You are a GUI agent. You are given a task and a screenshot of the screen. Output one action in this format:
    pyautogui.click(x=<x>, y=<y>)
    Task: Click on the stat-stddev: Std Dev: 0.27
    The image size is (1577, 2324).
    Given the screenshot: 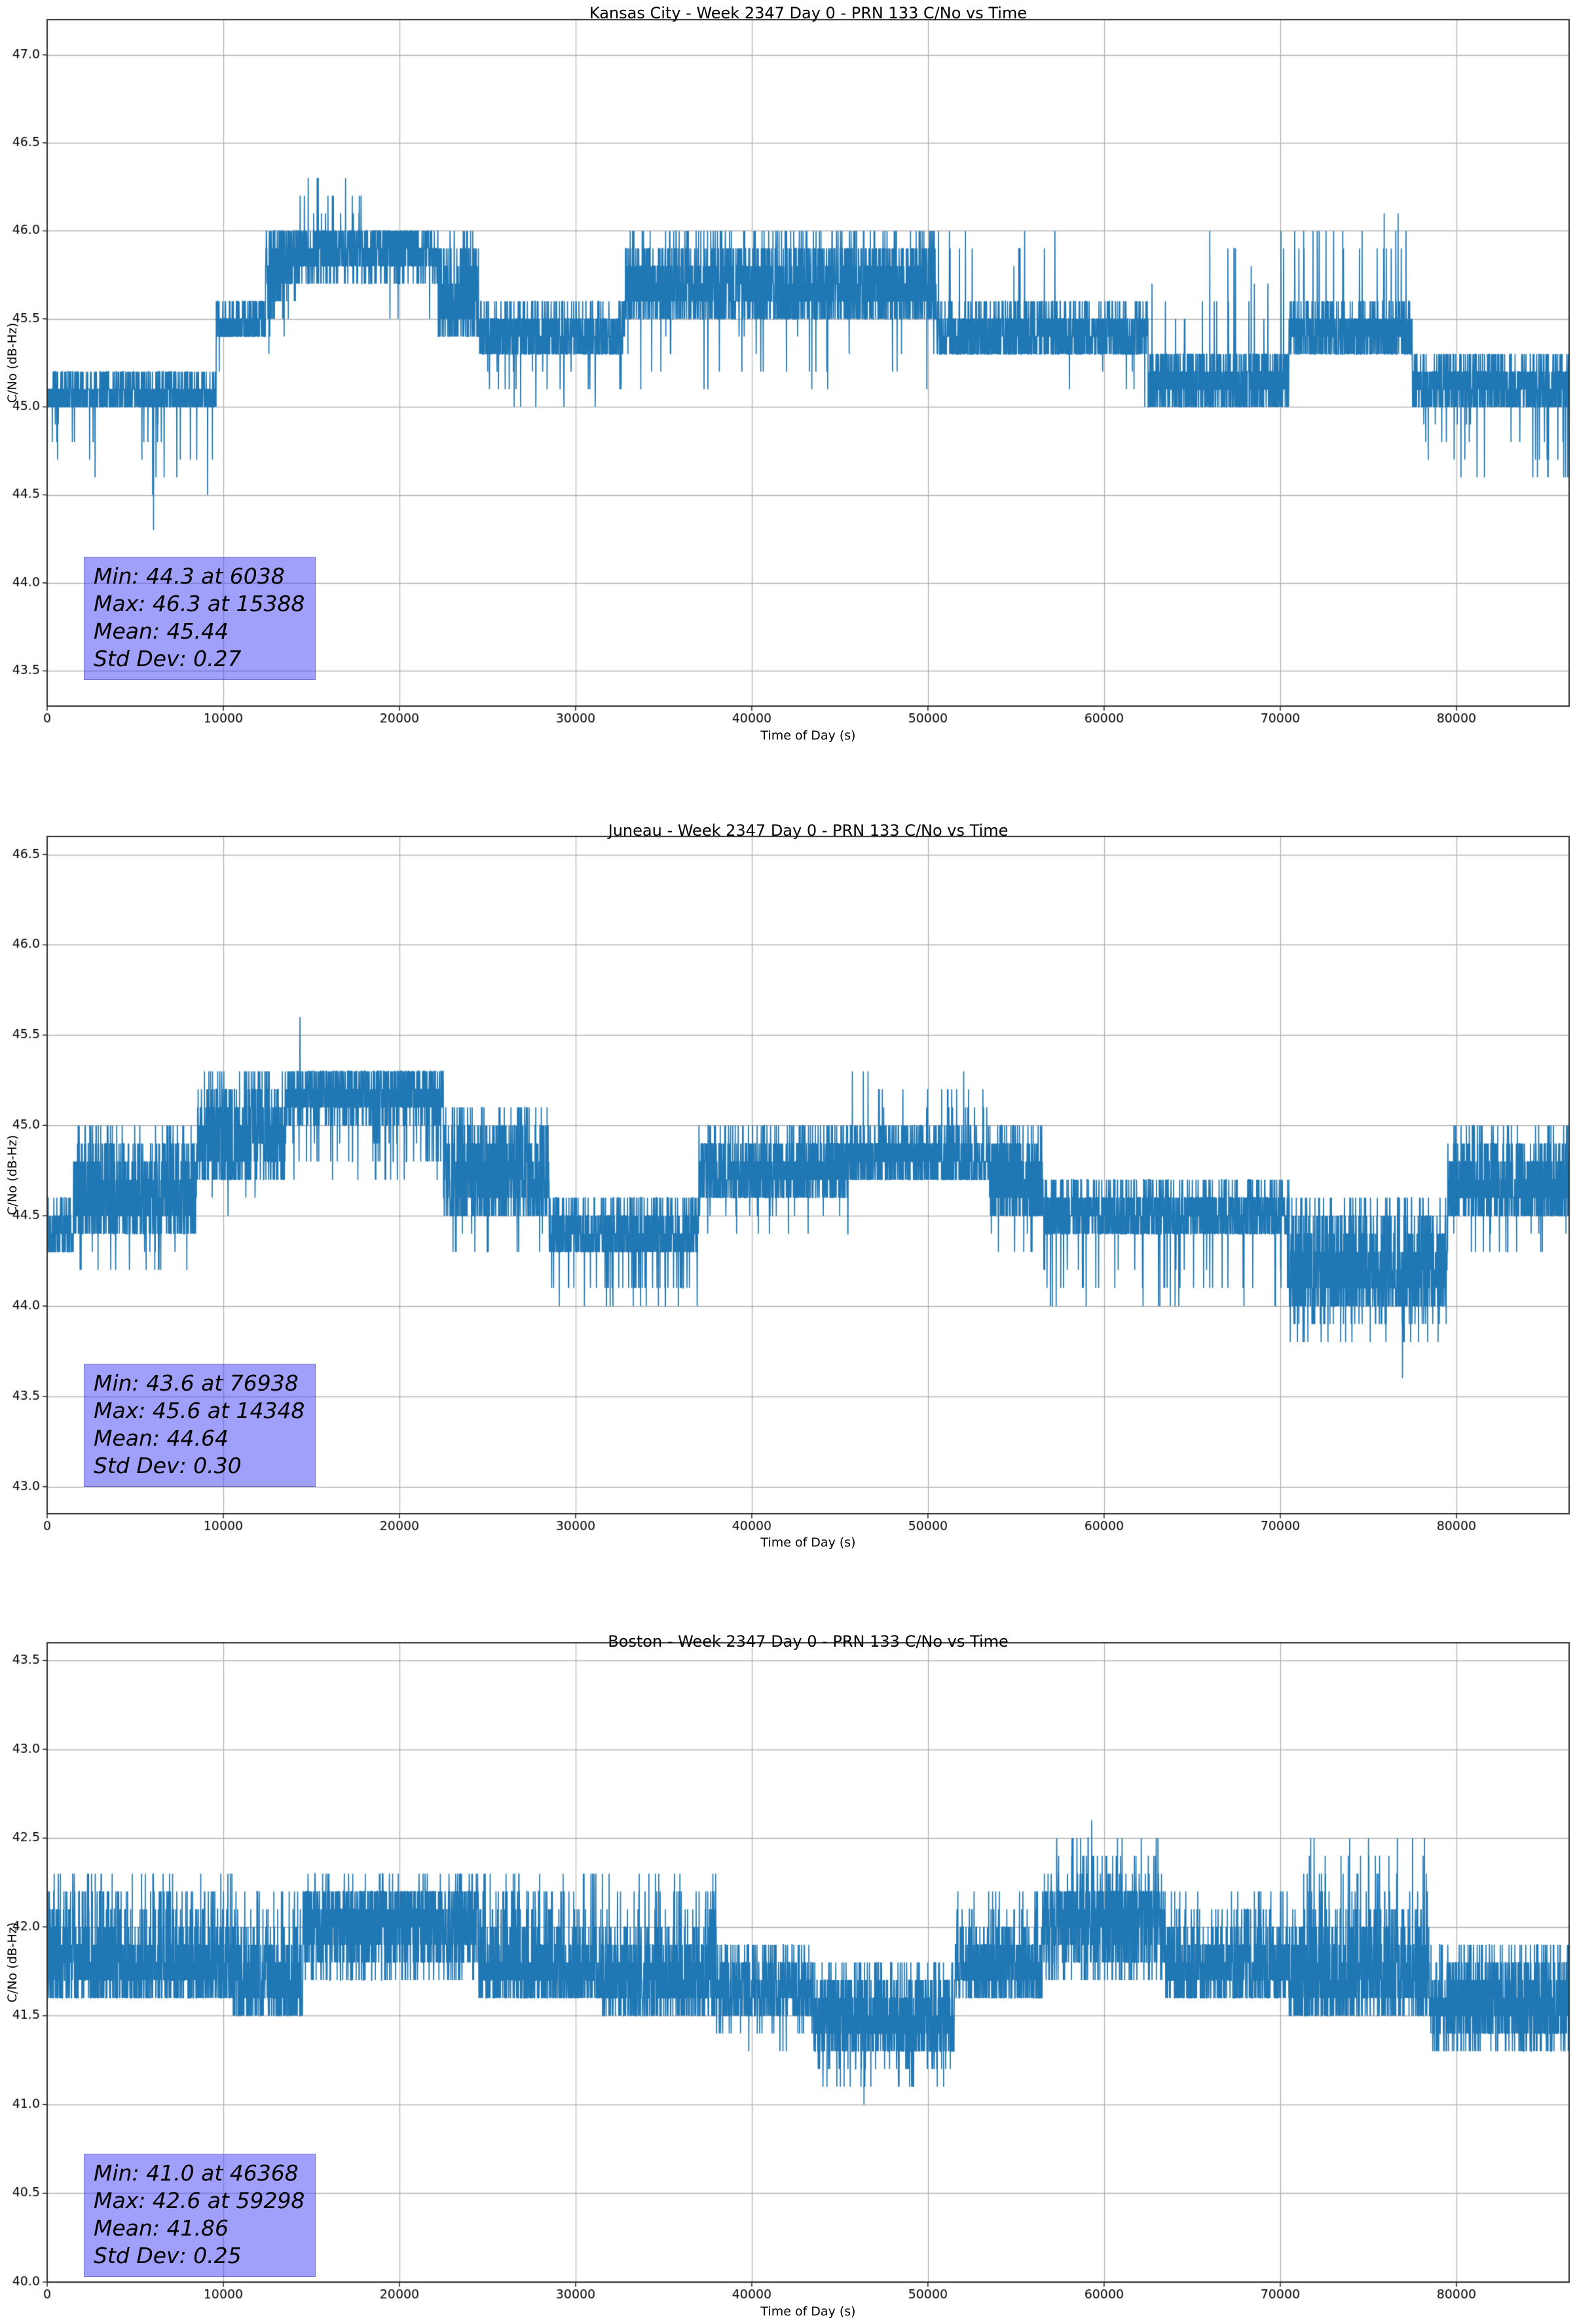 What is the action you would take?
    pyautogui.click(x=168, y=658)
    